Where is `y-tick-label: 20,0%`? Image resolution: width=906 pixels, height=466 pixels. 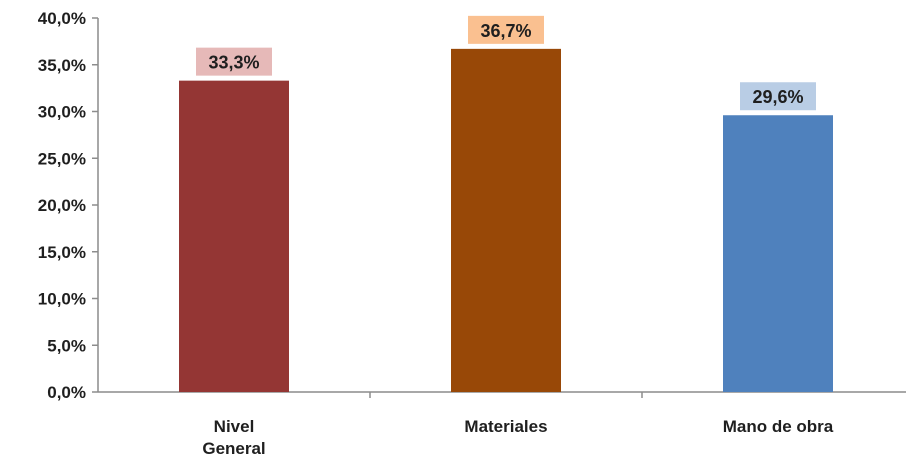 y-tick-label: 20,0% is located at coordinates (62, 205).